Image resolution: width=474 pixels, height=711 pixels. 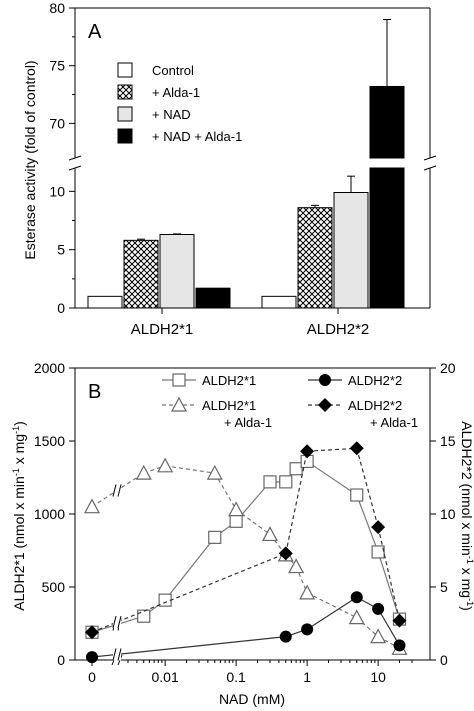 I want to click on y-left-tick-label: 0, so click(x=61, y=660).